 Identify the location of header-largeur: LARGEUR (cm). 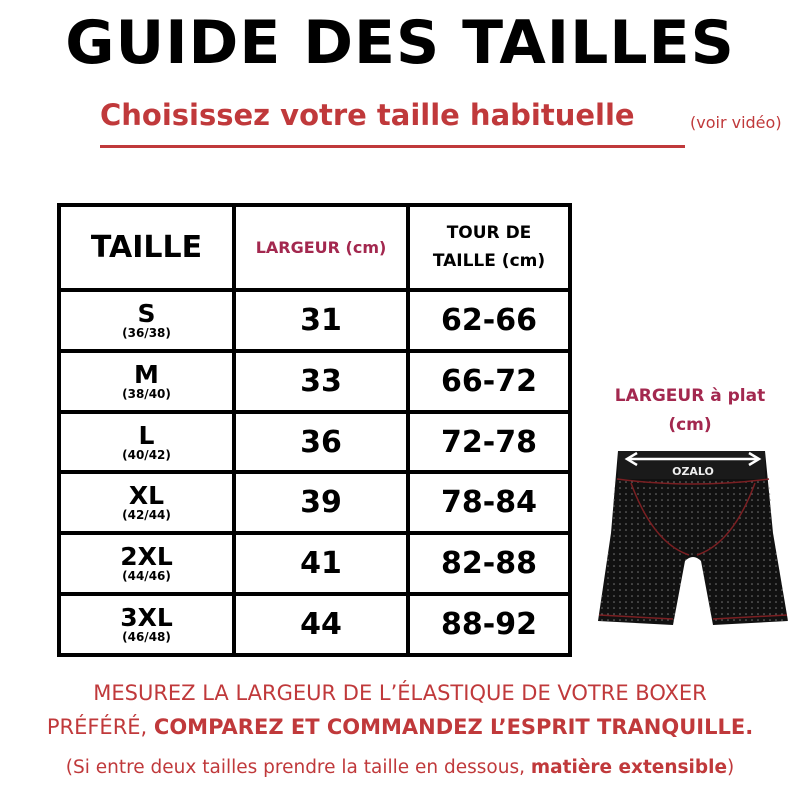
(321, 247).